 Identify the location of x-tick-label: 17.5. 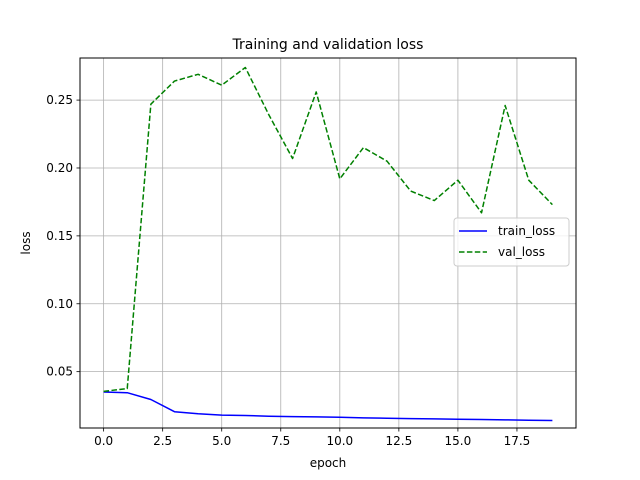
(517, 441).